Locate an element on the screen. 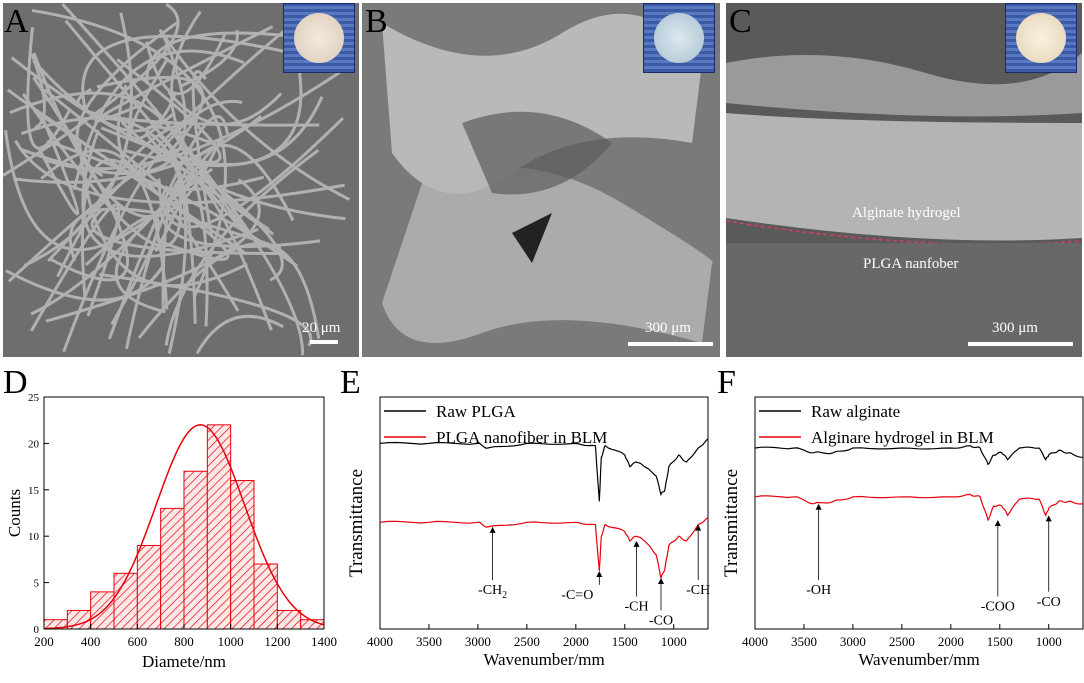 This screenshot has width=1084, height=683. photo-inset-a is located at coordinates (319, 38).